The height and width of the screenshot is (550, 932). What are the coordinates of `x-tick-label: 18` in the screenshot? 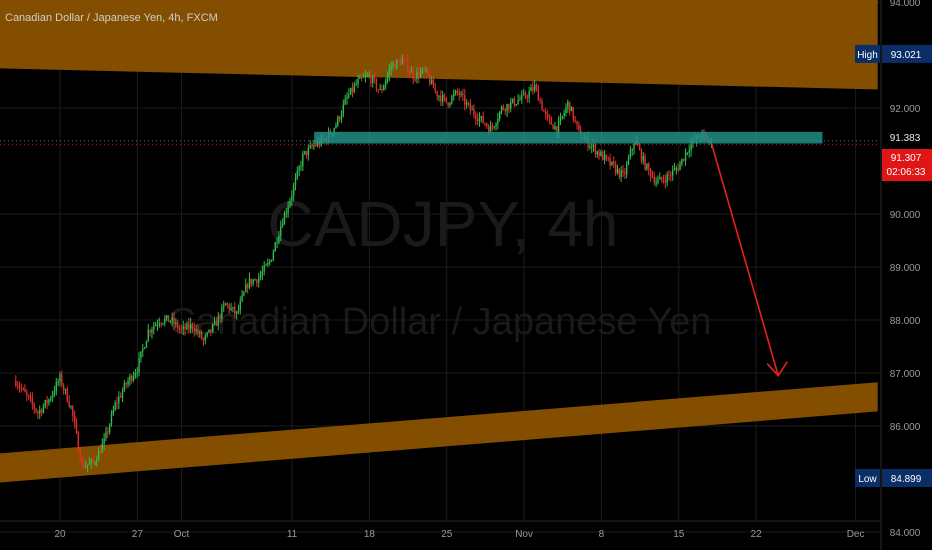 It's located at (370, 534).